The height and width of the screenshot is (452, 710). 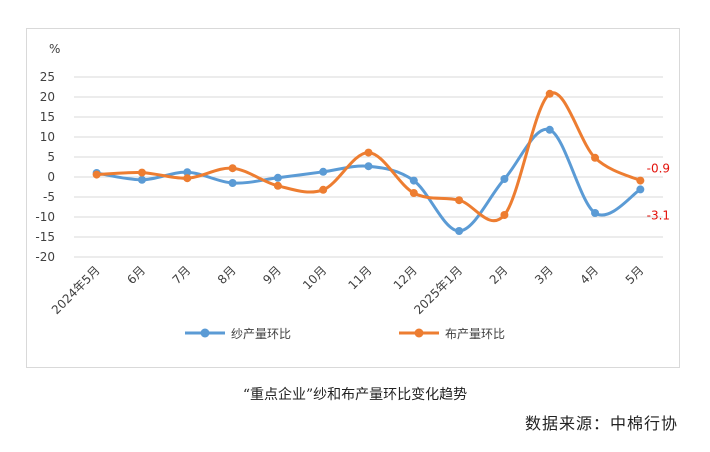 I want to click on x-tick-label: 12月, so click(x=405, y=277).